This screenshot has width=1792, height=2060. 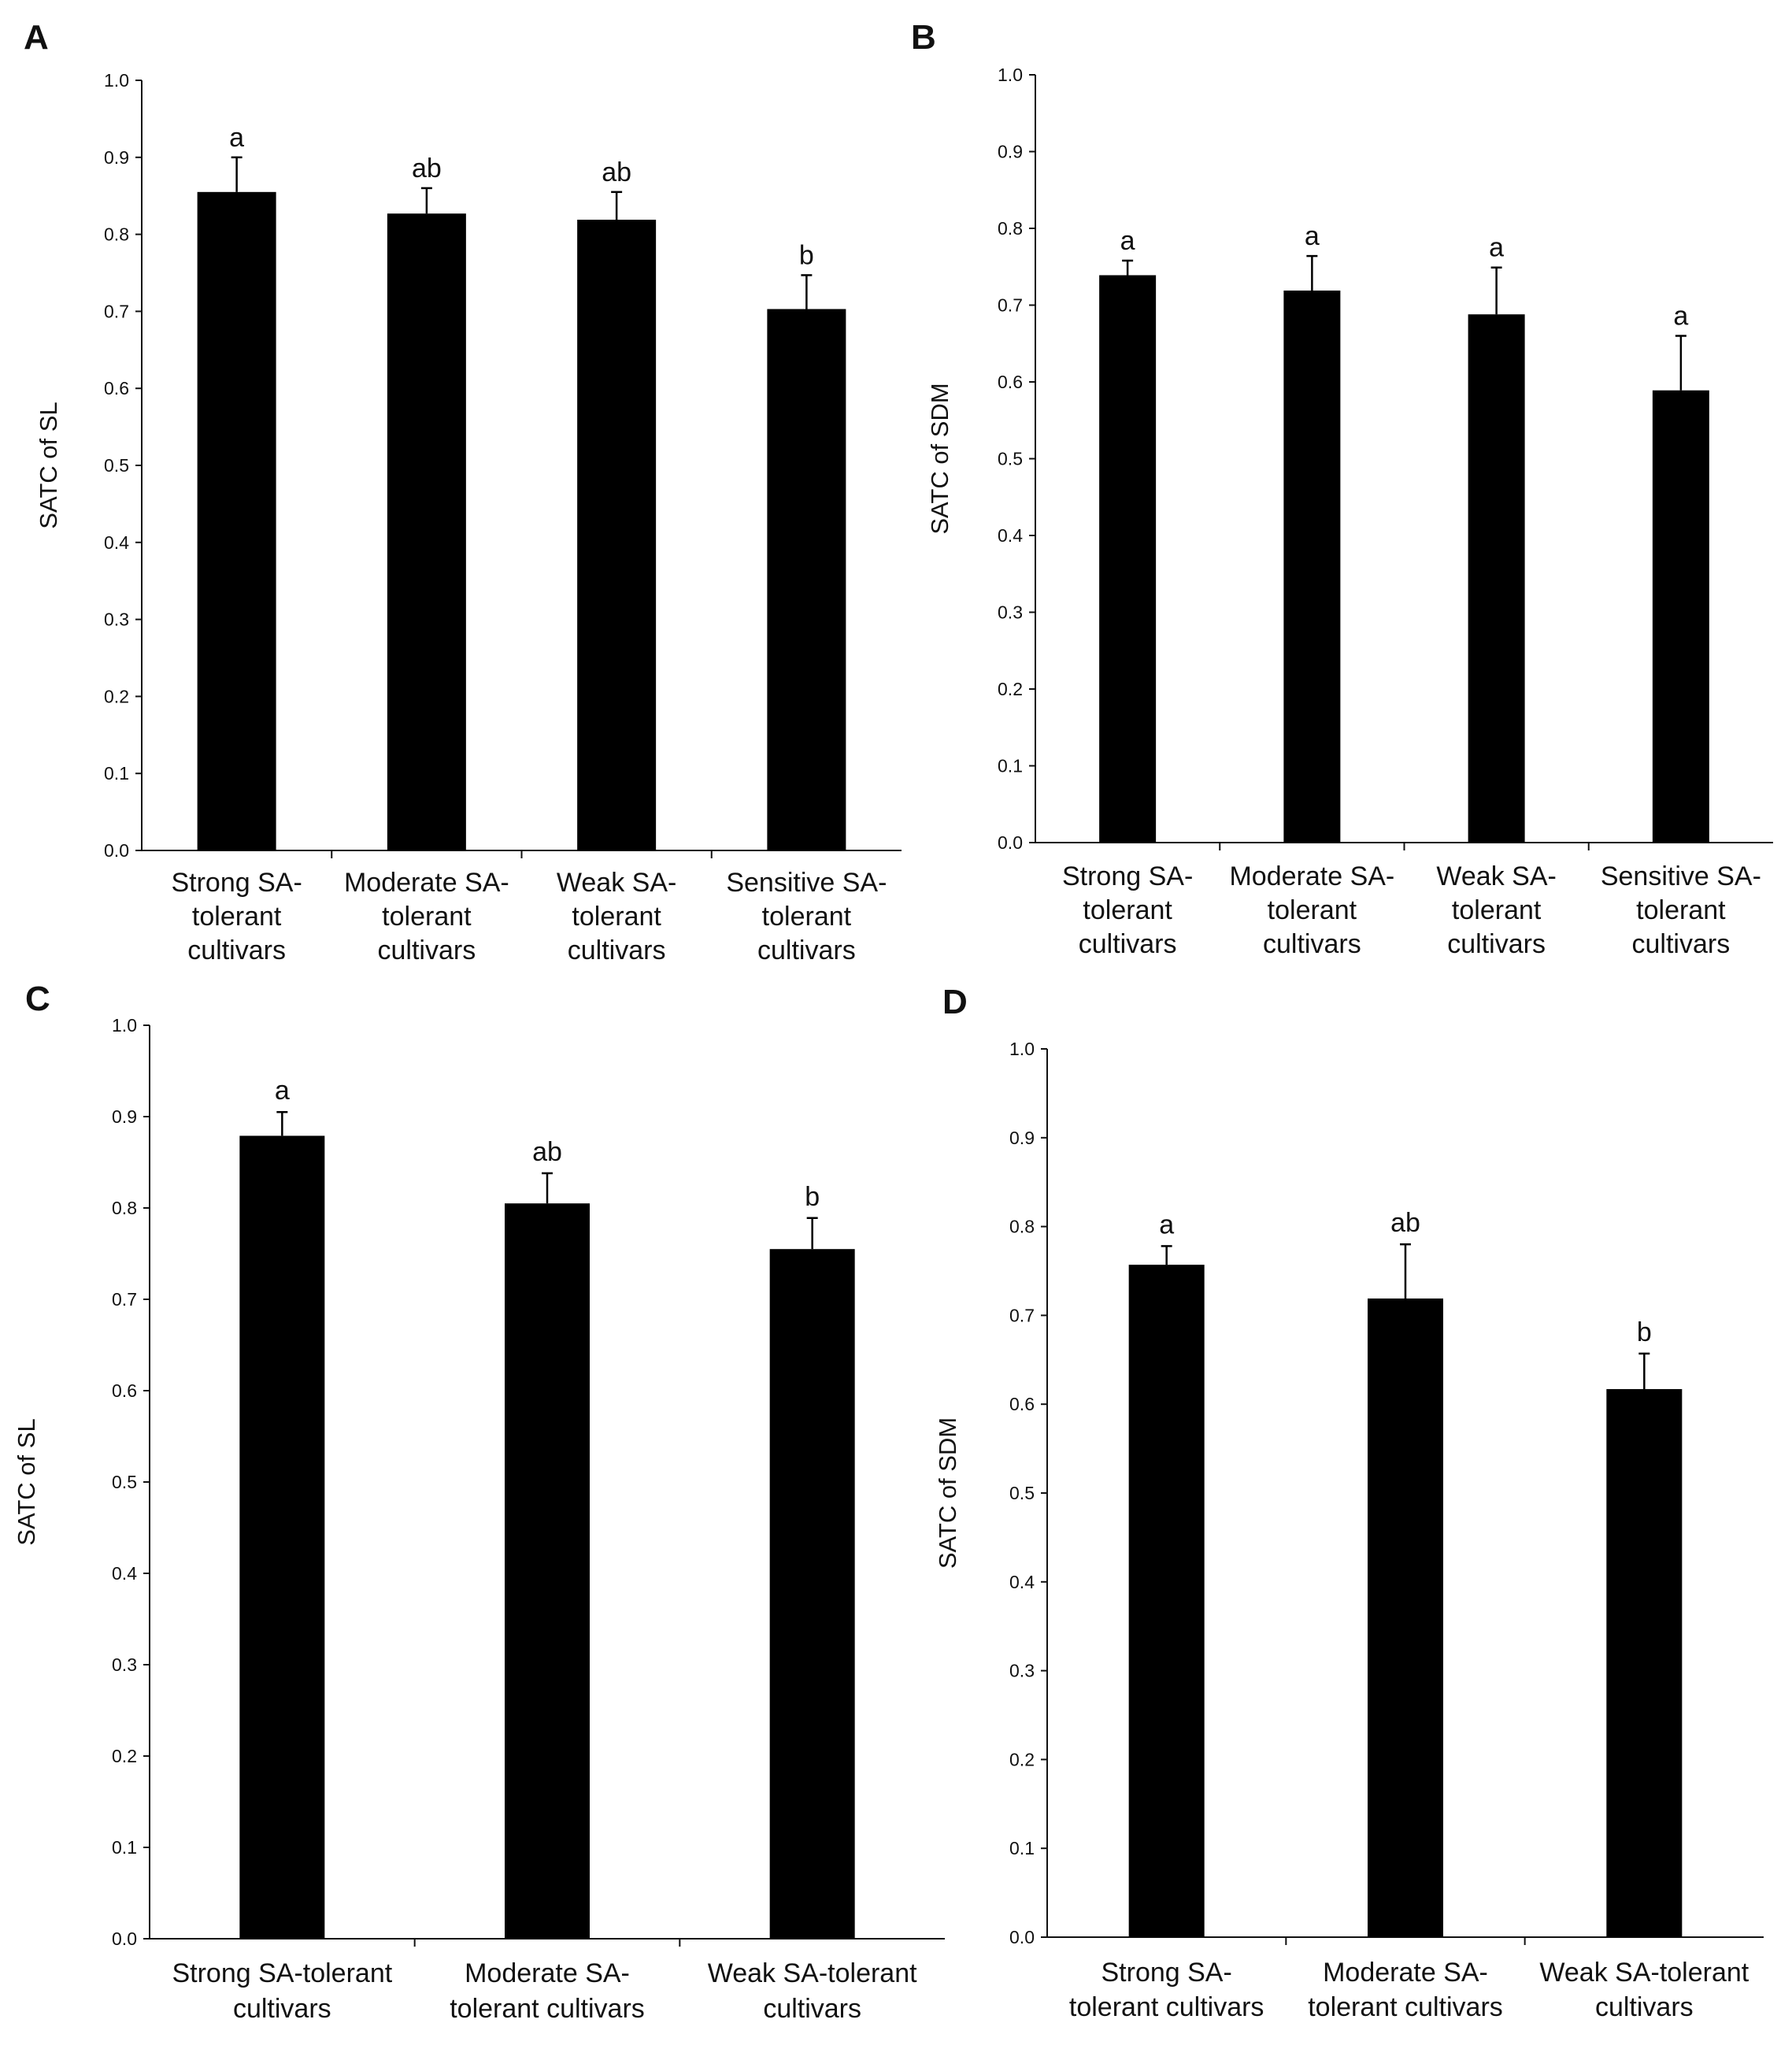 I want to click on x-category-label: Strong SA-tolerant, so click(x=282, y=1973).